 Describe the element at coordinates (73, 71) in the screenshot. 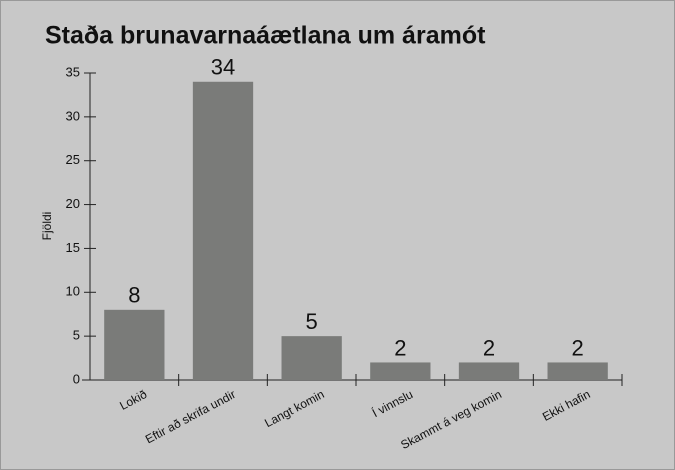

I see `y-tick-label: 35` at that location.